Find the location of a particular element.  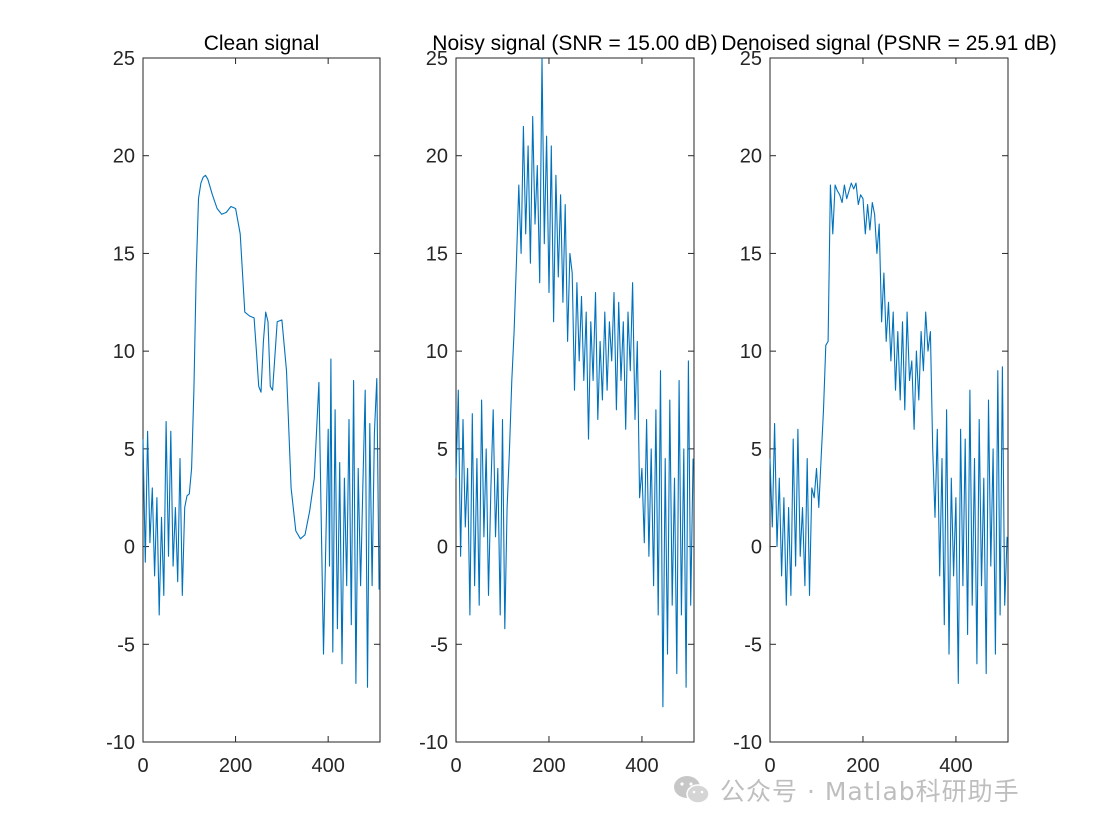

chart-title: Noisy signal (SNR = 15.00 dB) is located at coordinates (574, 43).